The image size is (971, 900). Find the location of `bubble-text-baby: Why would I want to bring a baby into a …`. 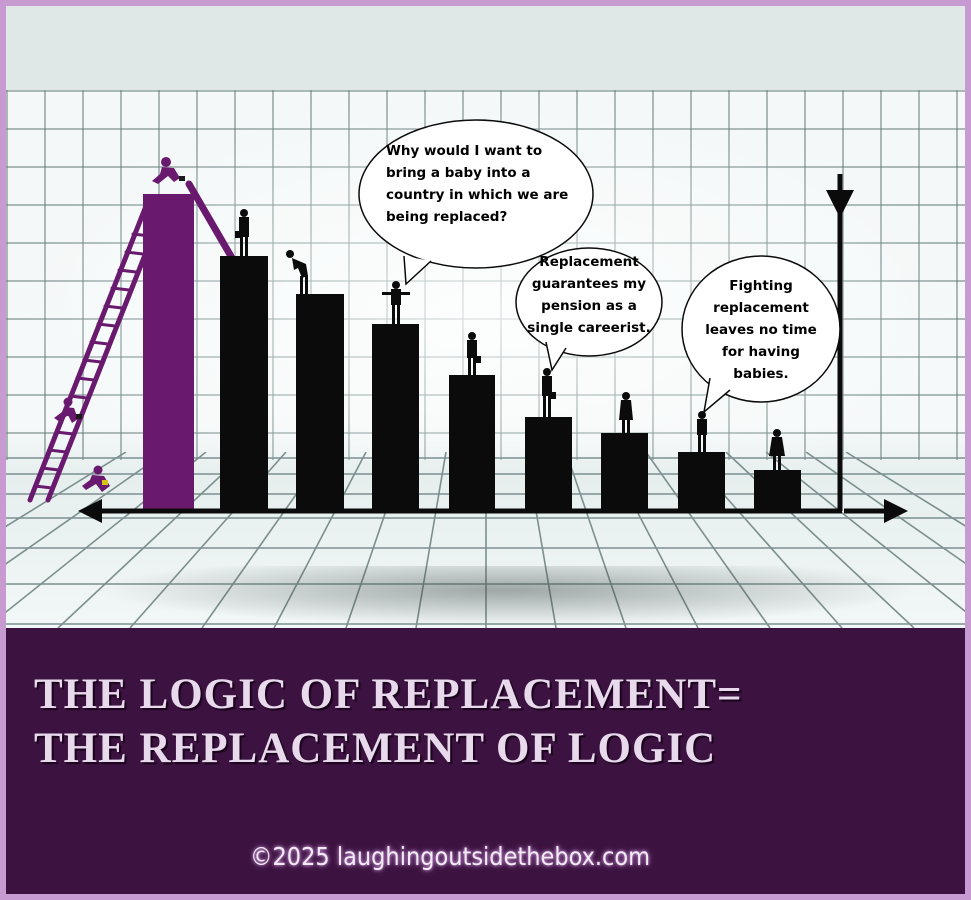

bubble-text-baby: Why would I want to bring a baby into a … is located at coordinates (477, 184).